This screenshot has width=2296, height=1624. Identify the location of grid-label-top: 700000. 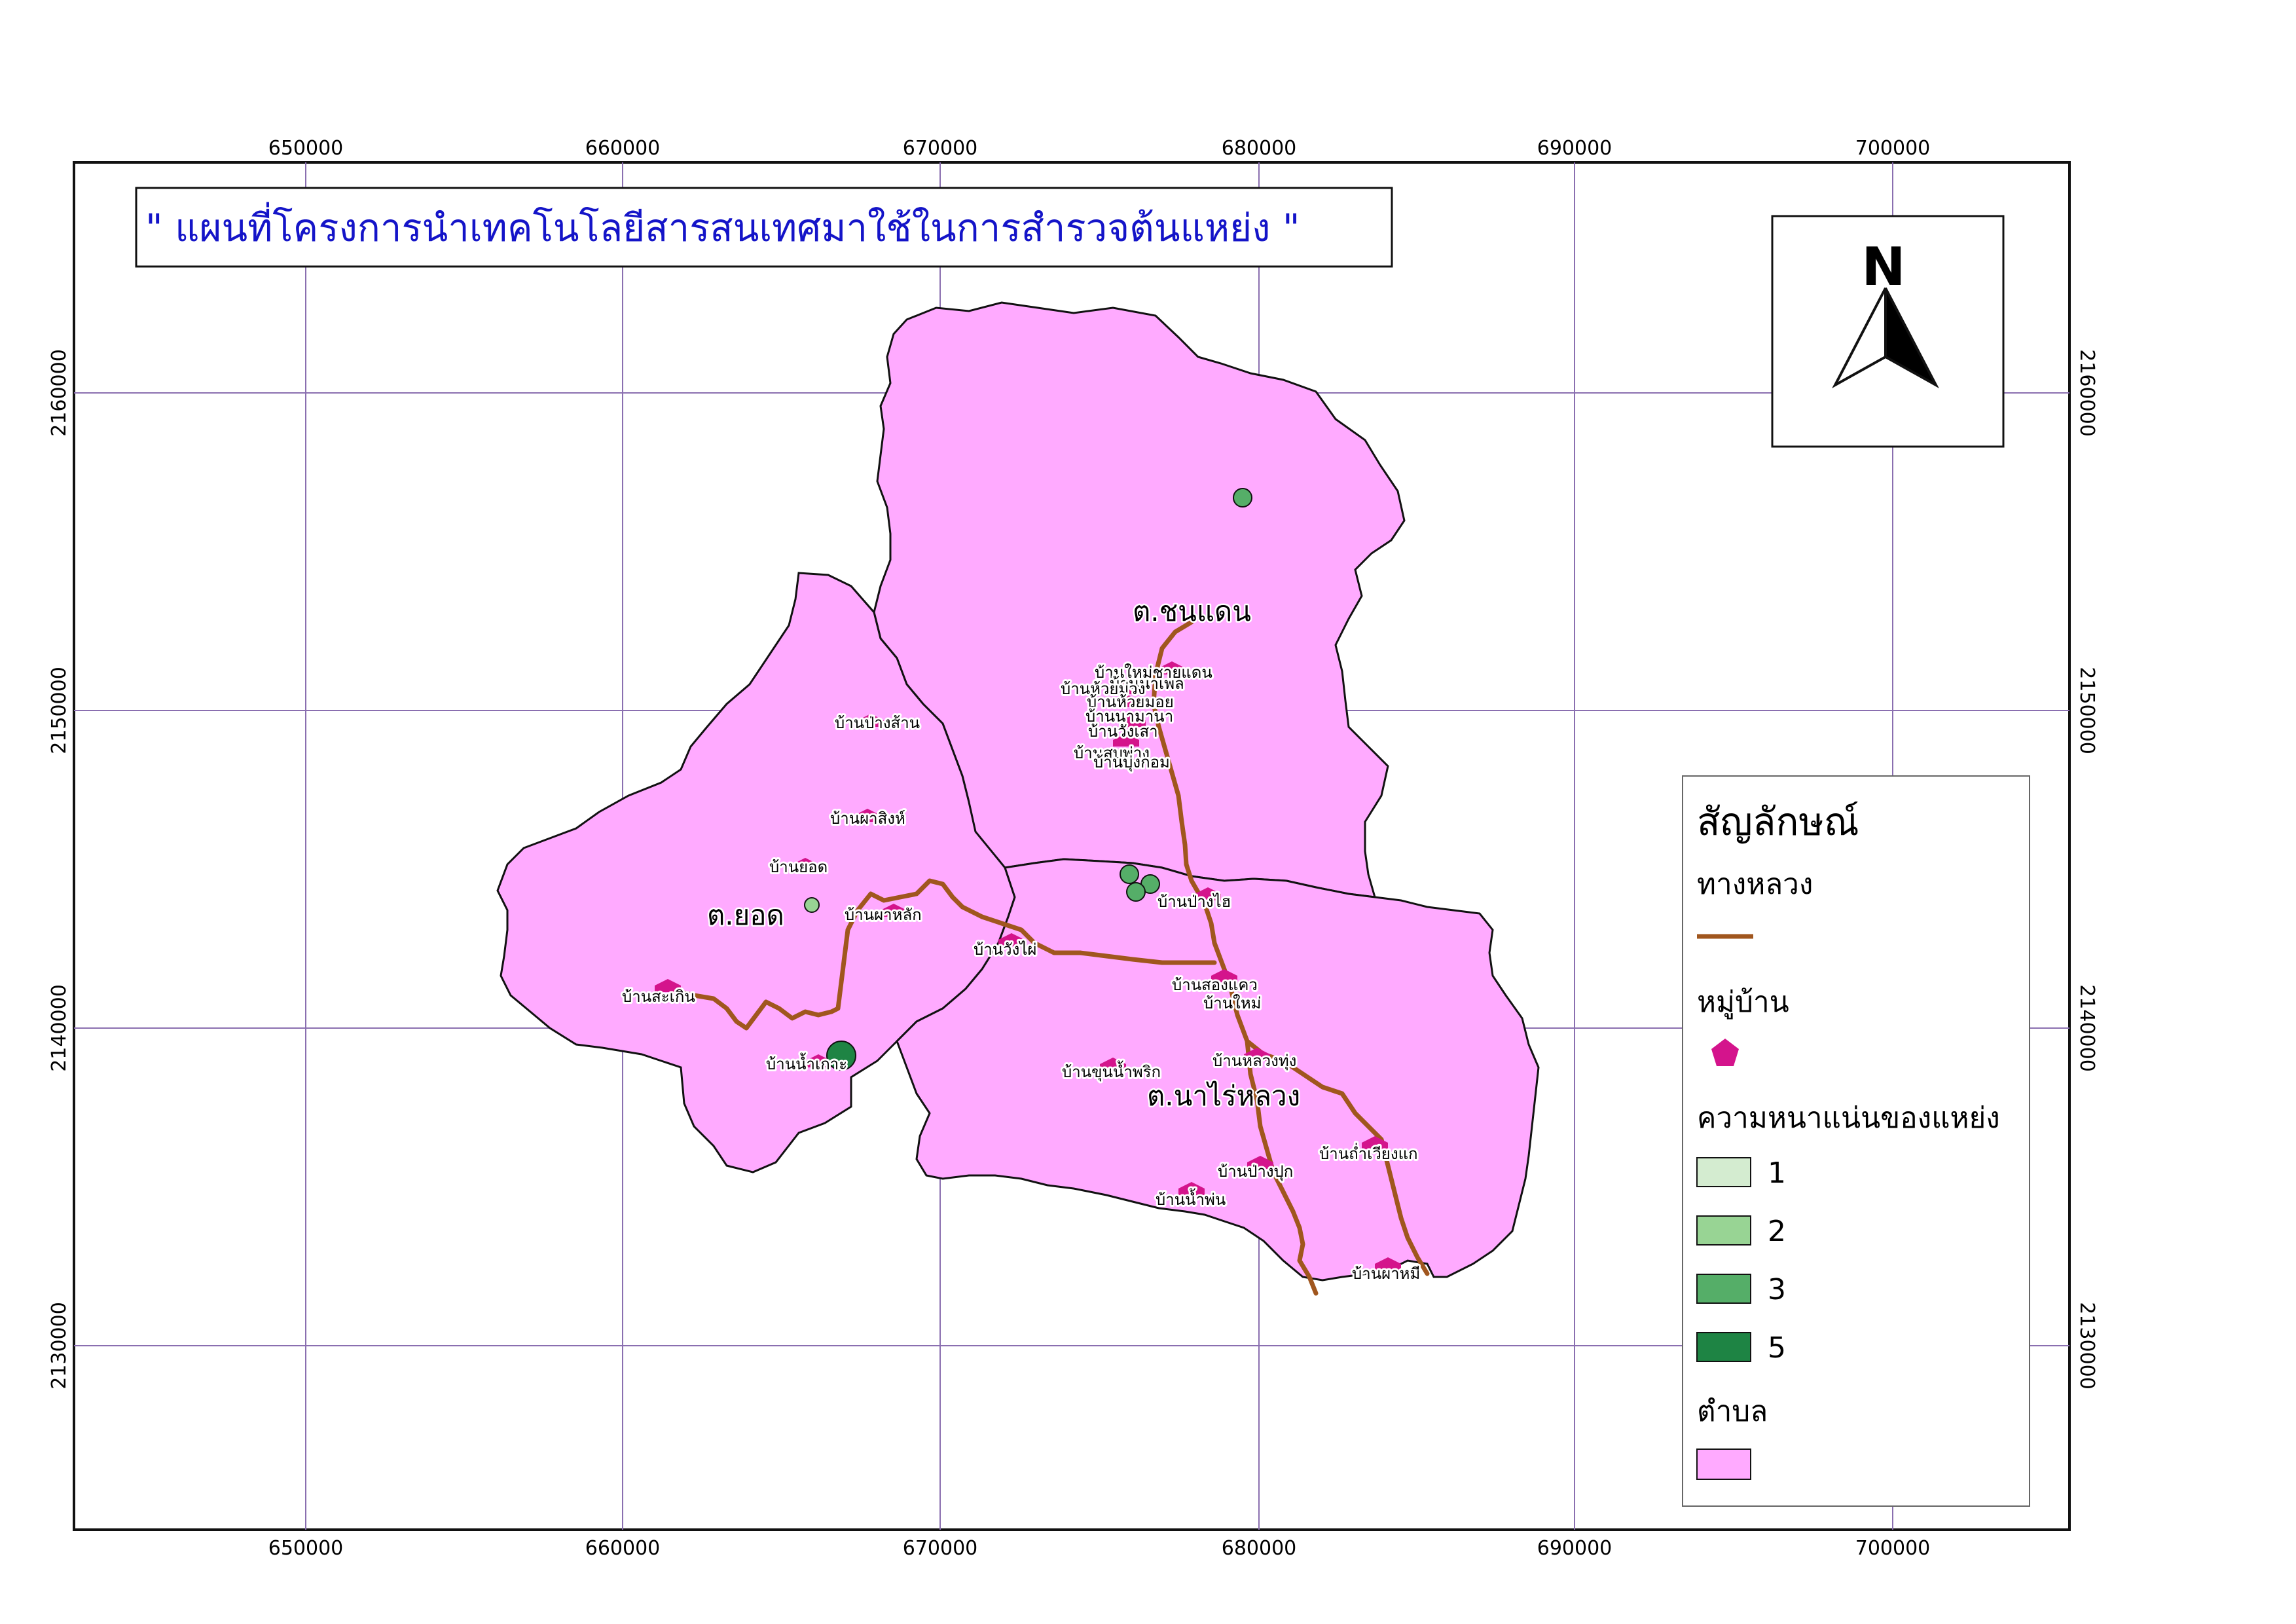
(1893, 148).